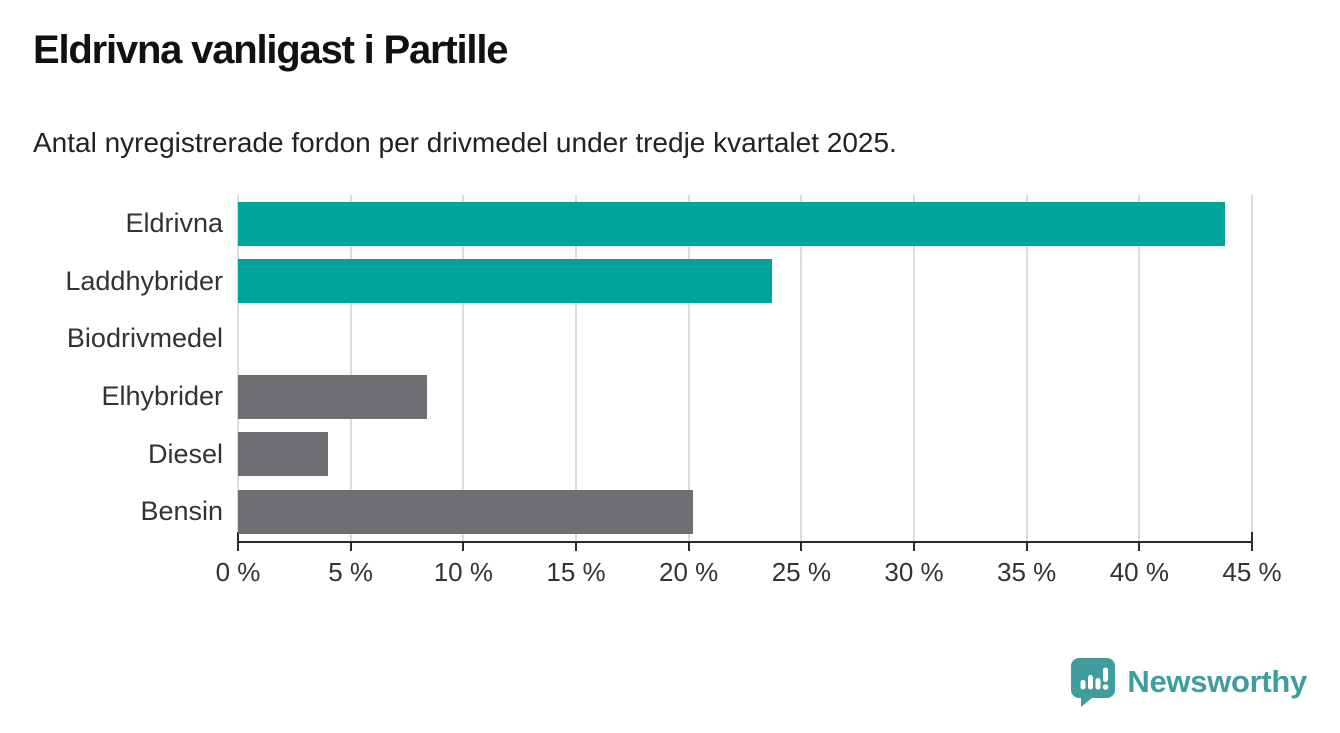  What do you see at coordinates (1217, 681) in the screenshot?
I see `newsworthy-brand-text: Newsworthy` at bounding box center [1217, 681].